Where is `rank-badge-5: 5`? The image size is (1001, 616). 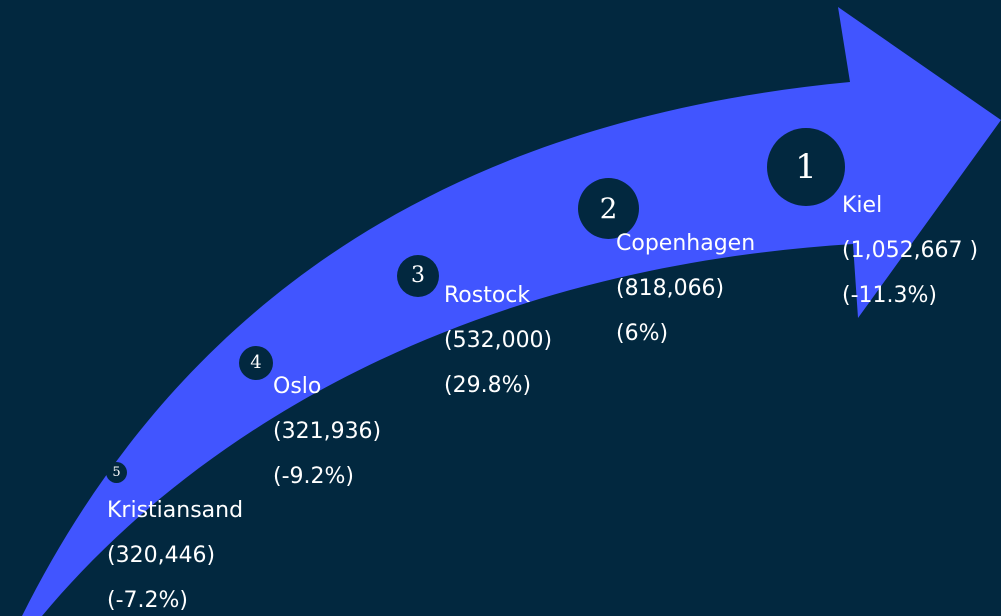 rank-badge-5: 5 is located at coordinates (116, 472).